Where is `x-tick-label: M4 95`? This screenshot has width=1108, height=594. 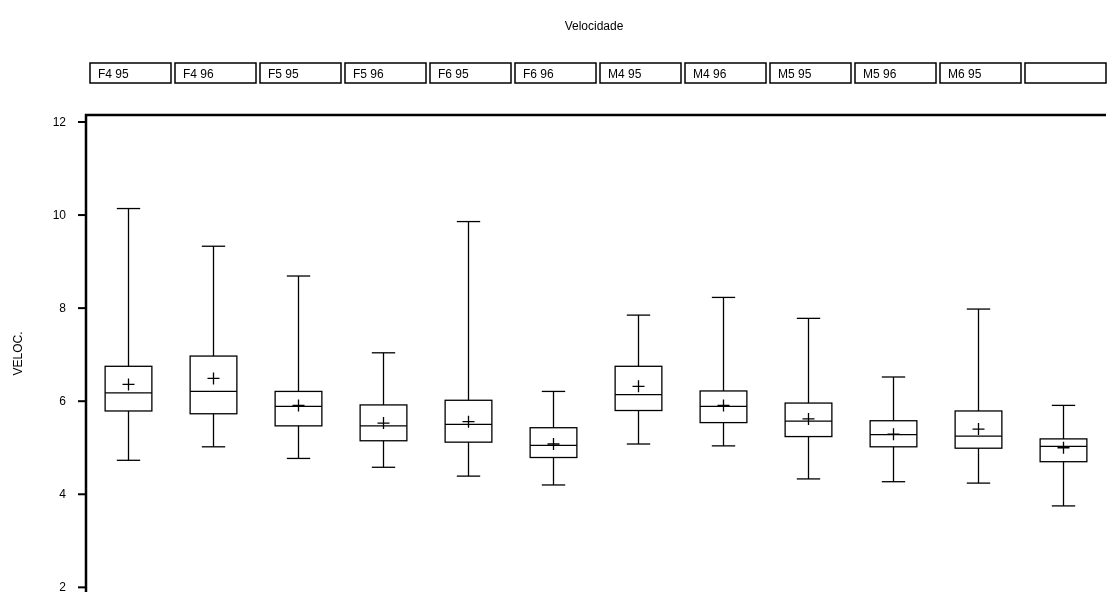 x-tick-label: M4 95 is located at coordinates (625, 74).